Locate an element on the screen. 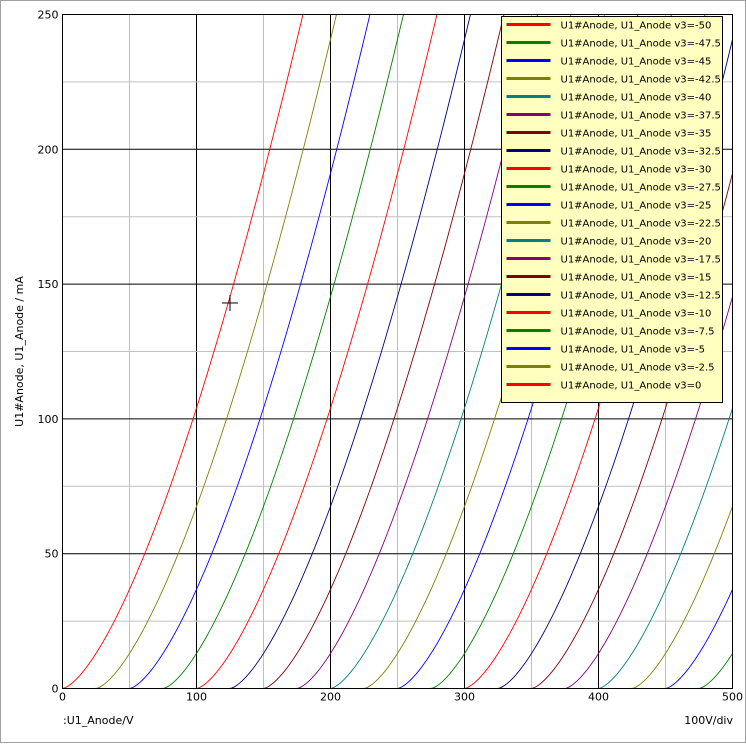 The width and height of the screenshot is (746, 744). legend-entry: U1#Anode, U1_Anode v3=-40 is located at coordinates (636, 98).